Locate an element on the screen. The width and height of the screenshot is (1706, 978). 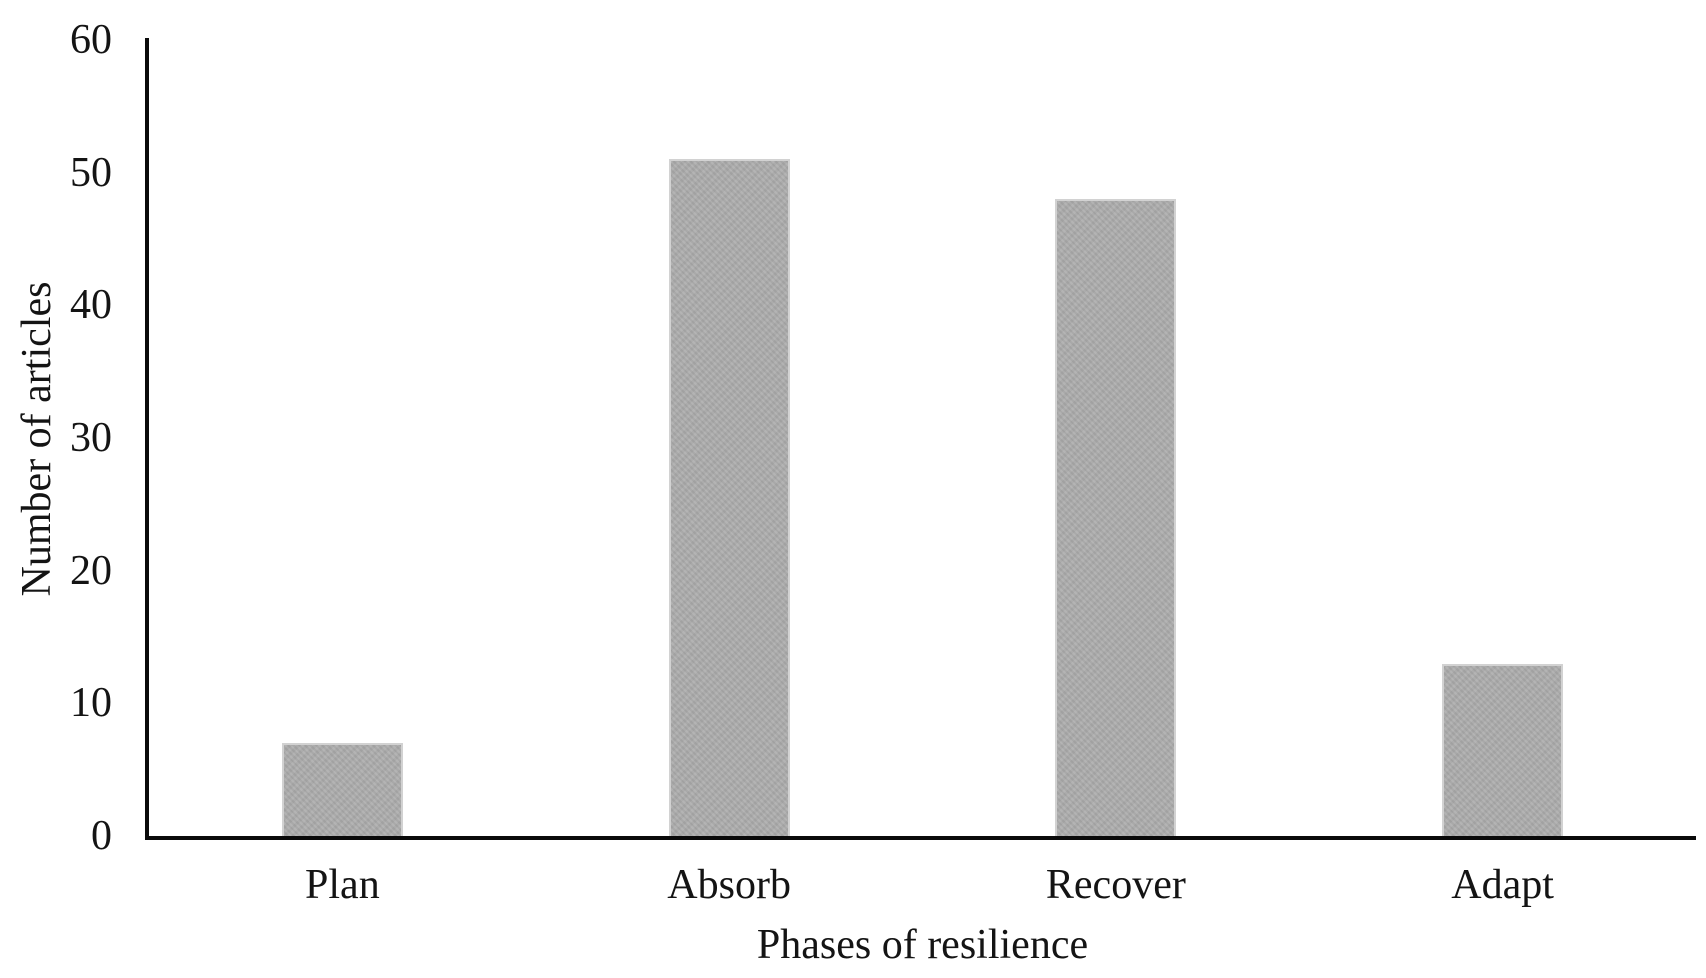
y-axis-line is located at coordinates (147, 439).